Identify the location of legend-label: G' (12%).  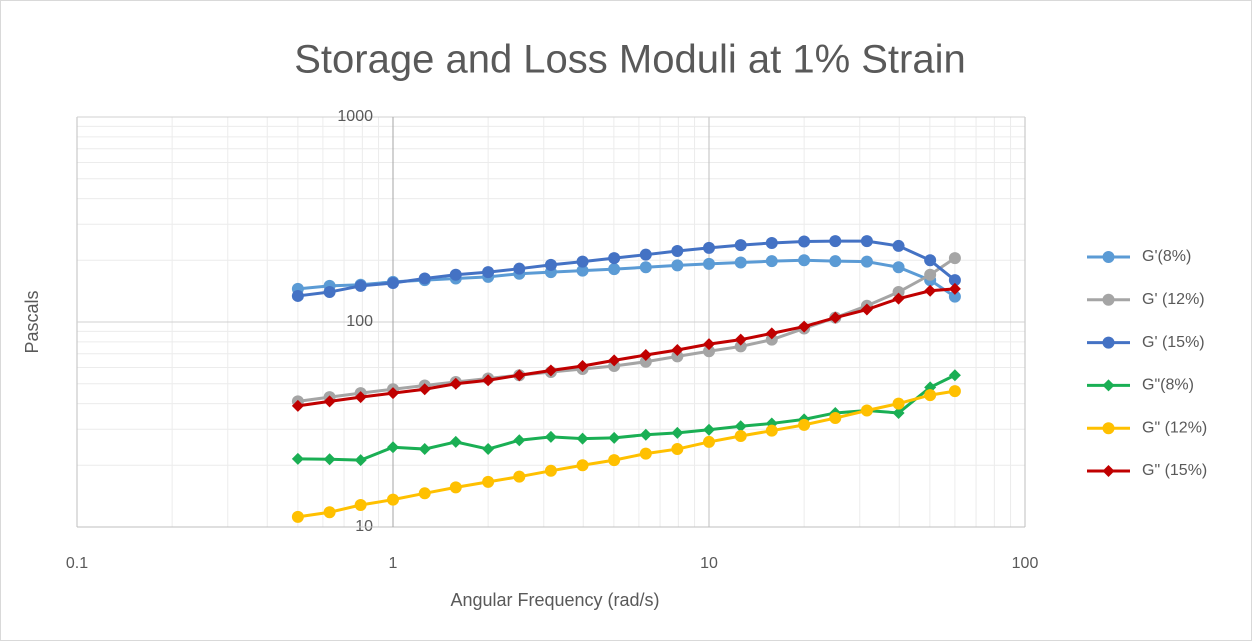
(1173, 299).